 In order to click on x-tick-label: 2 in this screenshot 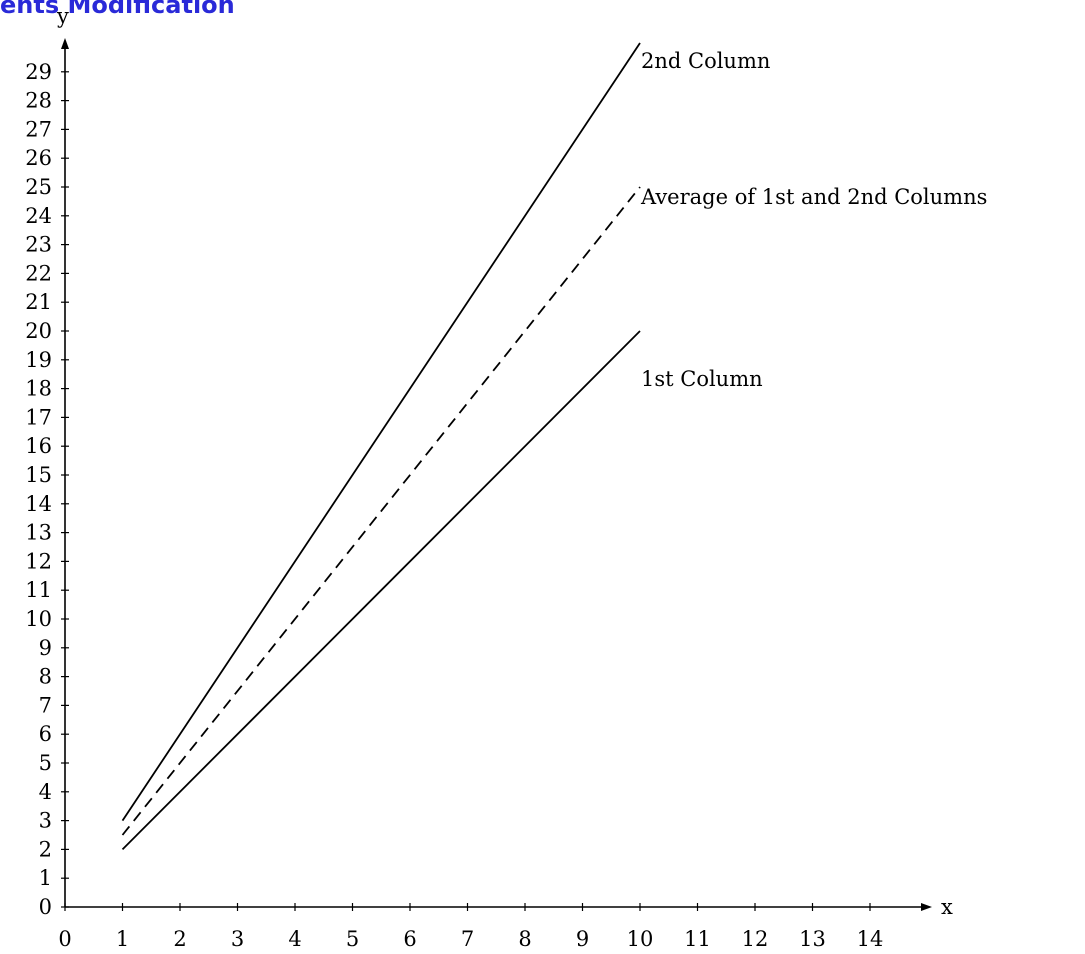, I will do `click(179, 939)`.